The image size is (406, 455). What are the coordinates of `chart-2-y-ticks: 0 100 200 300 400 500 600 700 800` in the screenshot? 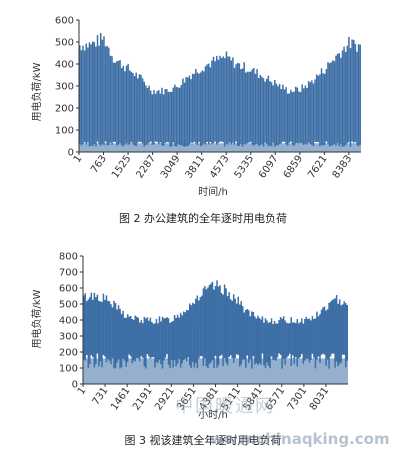 It's located at (71, 321).